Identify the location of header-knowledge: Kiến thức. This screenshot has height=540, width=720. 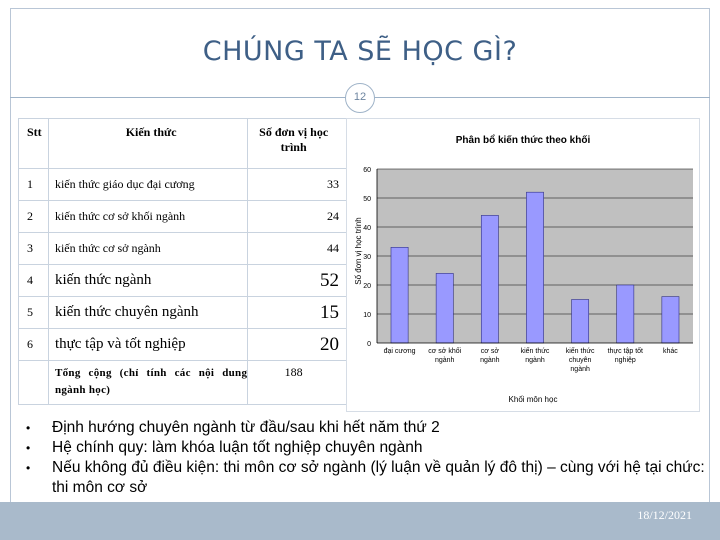
(148, 143).